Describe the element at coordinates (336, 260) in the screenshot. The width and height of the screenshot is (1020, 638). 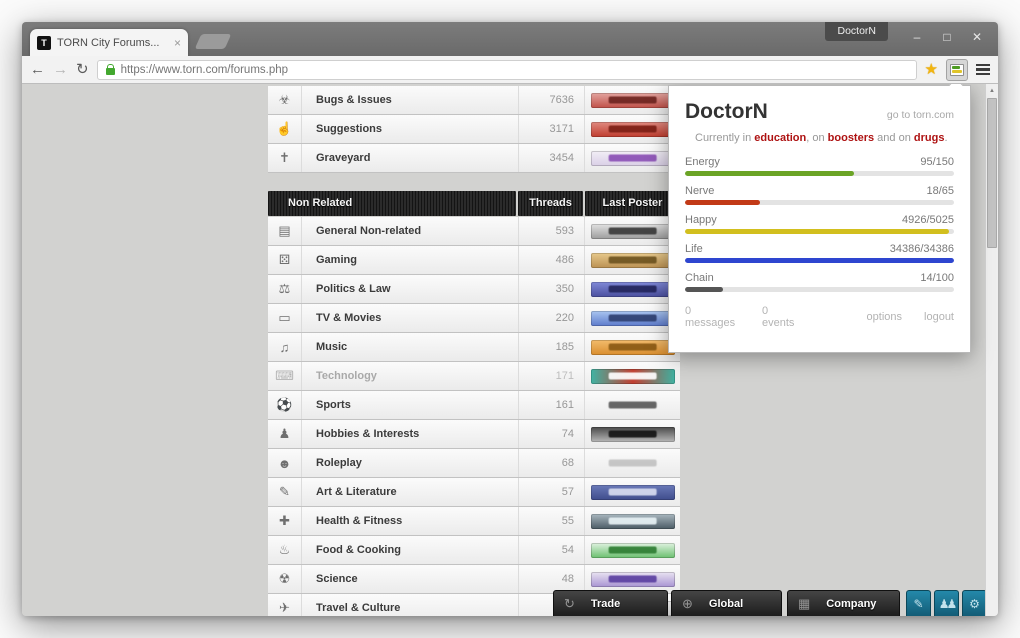
I see `forum-name: Gaming` at that location.